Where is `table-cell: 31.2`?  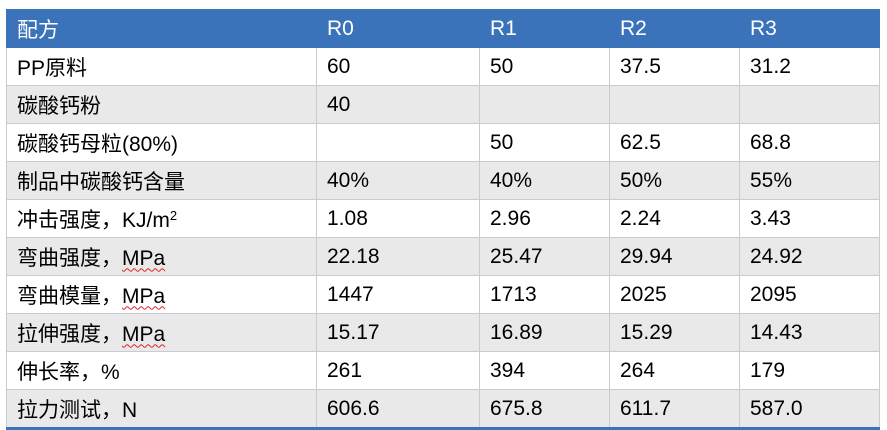 table-cell: 31.2 is located at coordinates (809, 66).